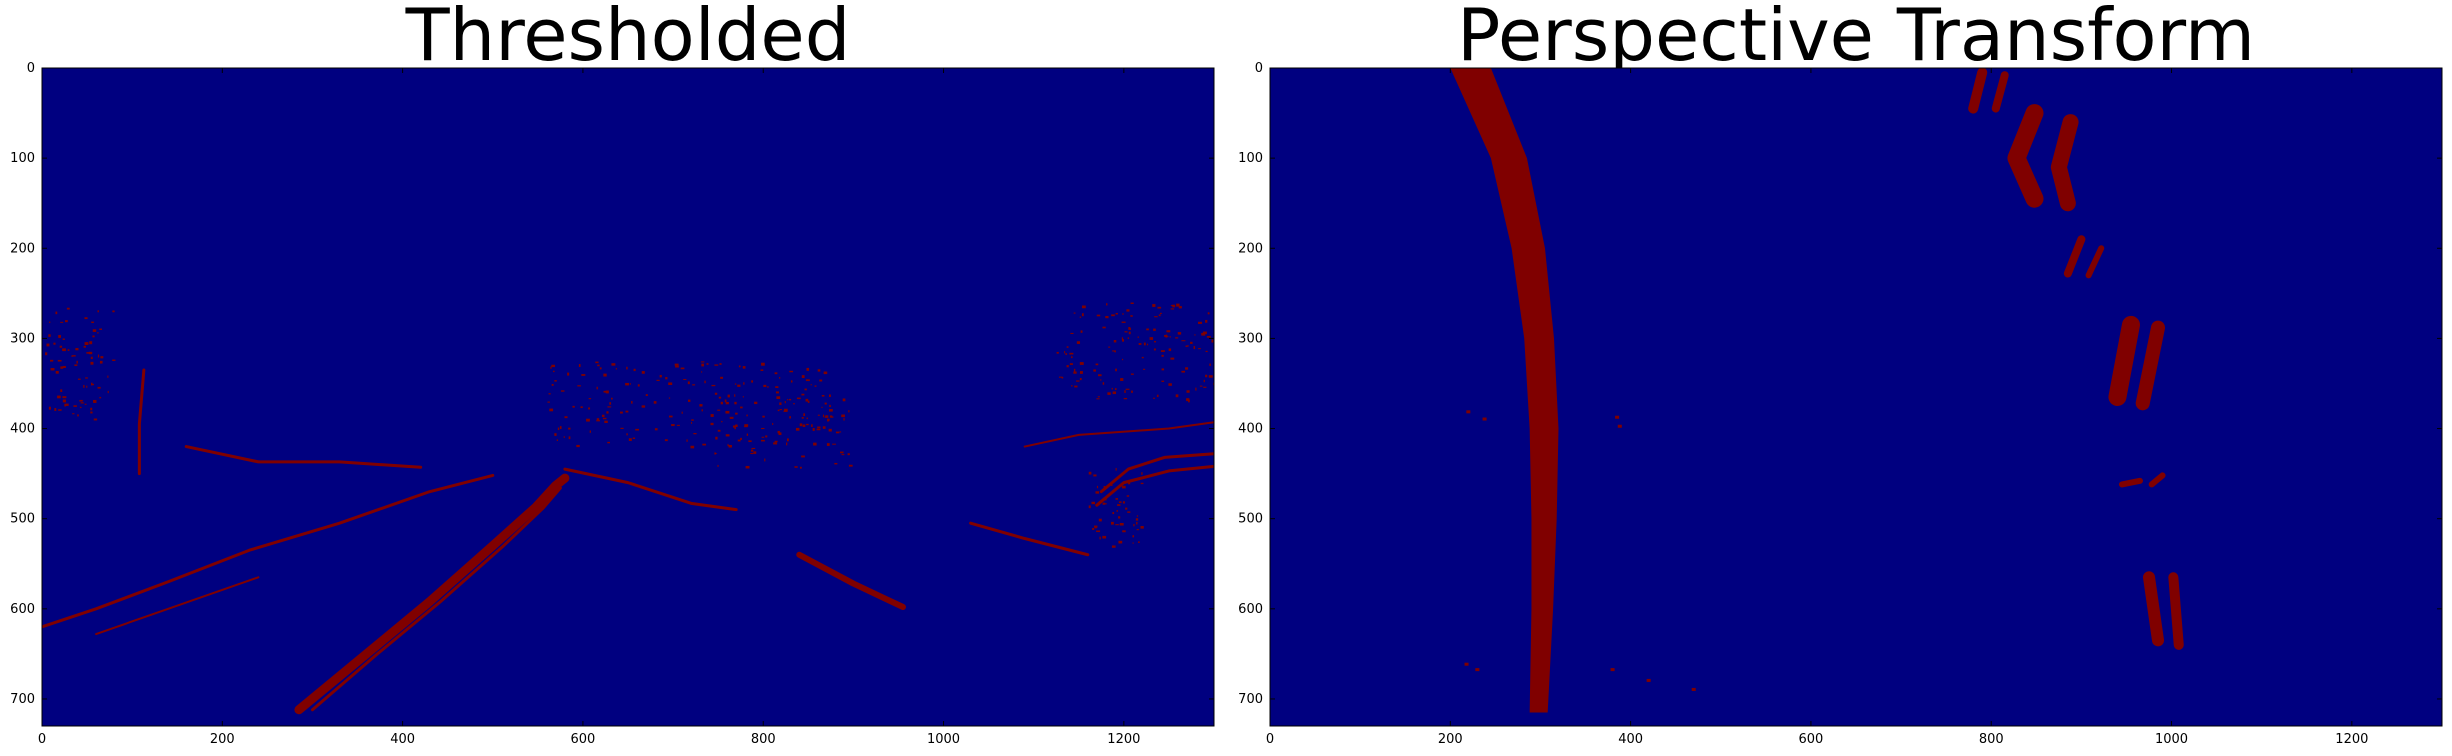 The image size is (2452, 756). I want to click on right-dash-g, so click(2124, 360).